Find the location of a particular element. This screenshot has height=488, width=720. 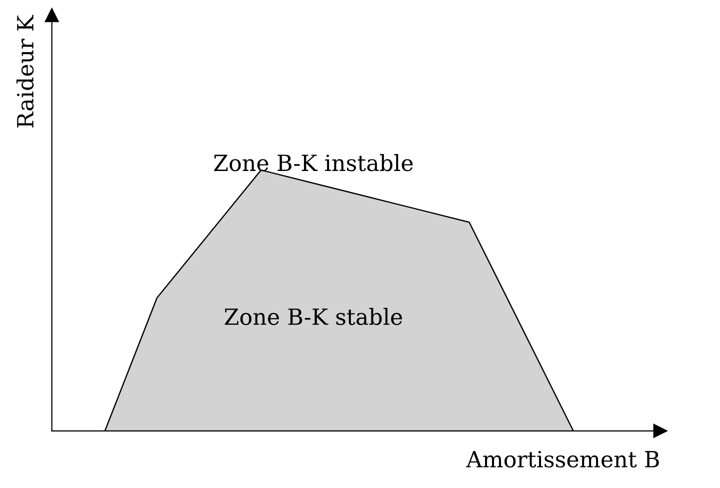

y-axis-title: Raideur K is located at coordinates (25, 71).